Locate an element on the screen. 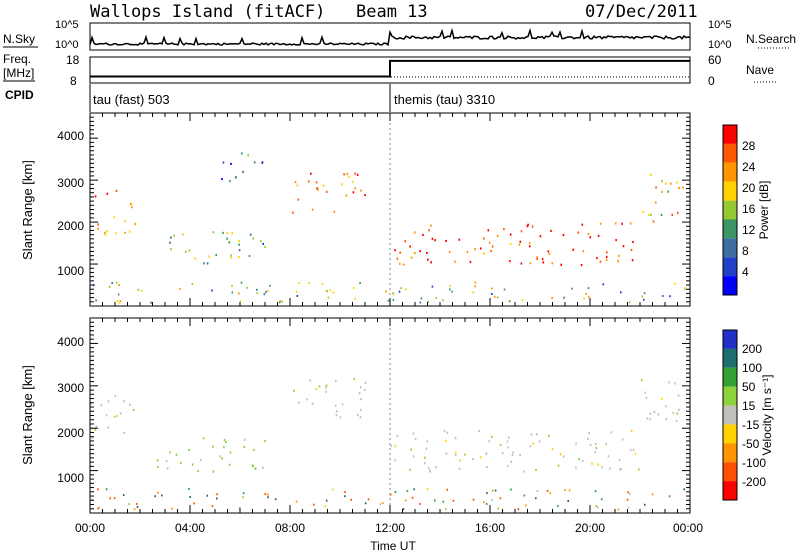 This screenshot has width=800, height=554. nave-tick-top: 60 is located at coordinates (715, 60).